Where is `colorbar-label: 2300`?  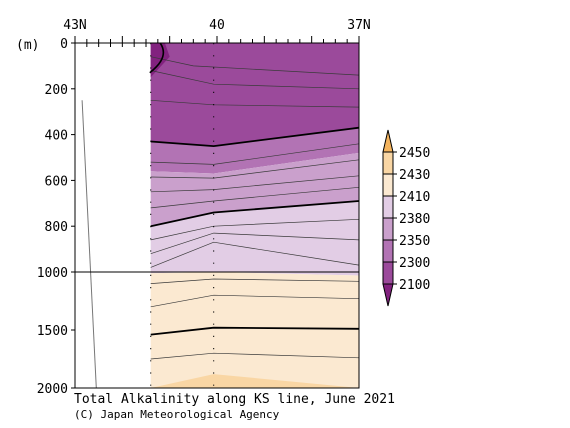
colorbar-label: 2300 is located at coordinates (414, 263).